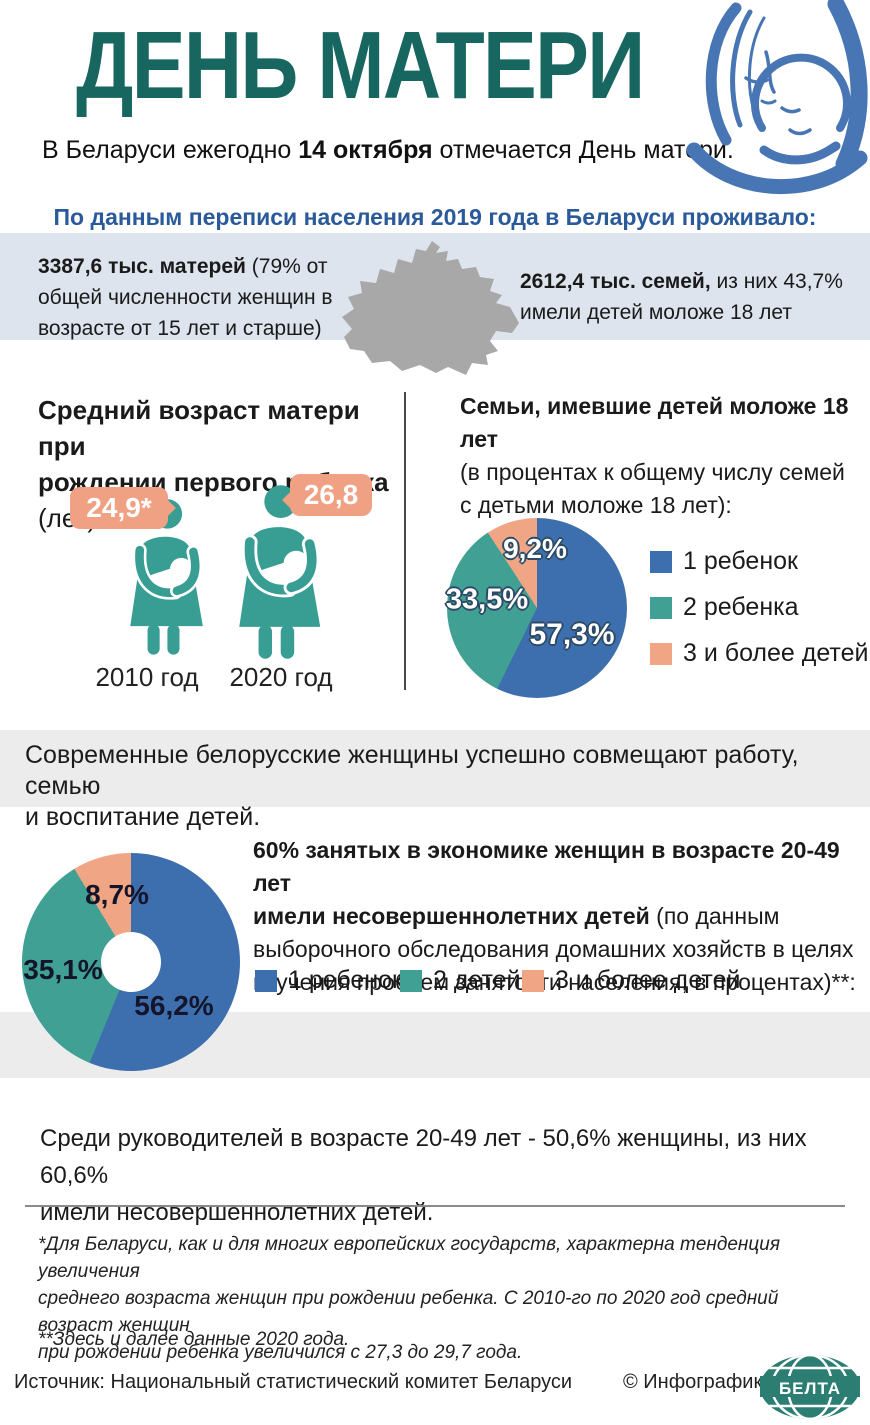 This screenshot has height=1425, width=870. What do you see at coordinates (170, 150) in the screenshot?
I see `subtitle-prefix: В Беларуси ежегодно` at bounding box center [170, 150].